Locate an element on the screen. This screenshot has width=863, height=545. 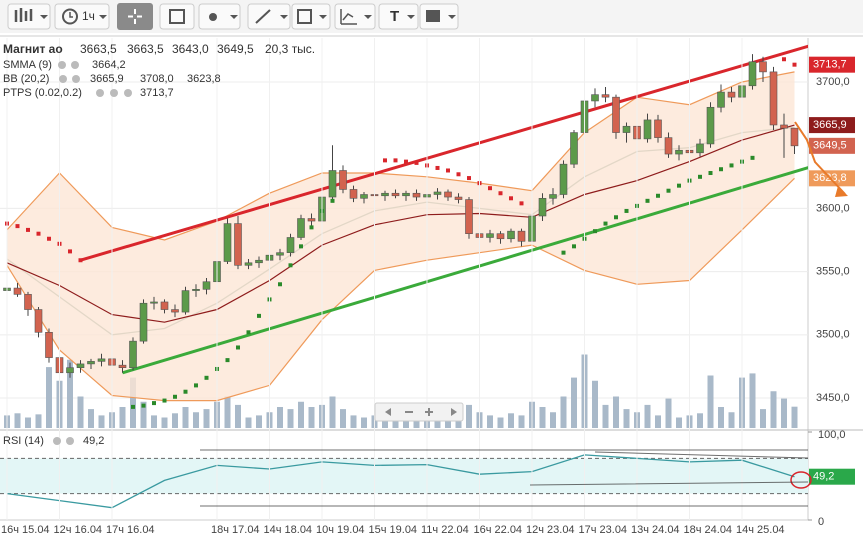
zoom-in is located at coordinates (429, 412).